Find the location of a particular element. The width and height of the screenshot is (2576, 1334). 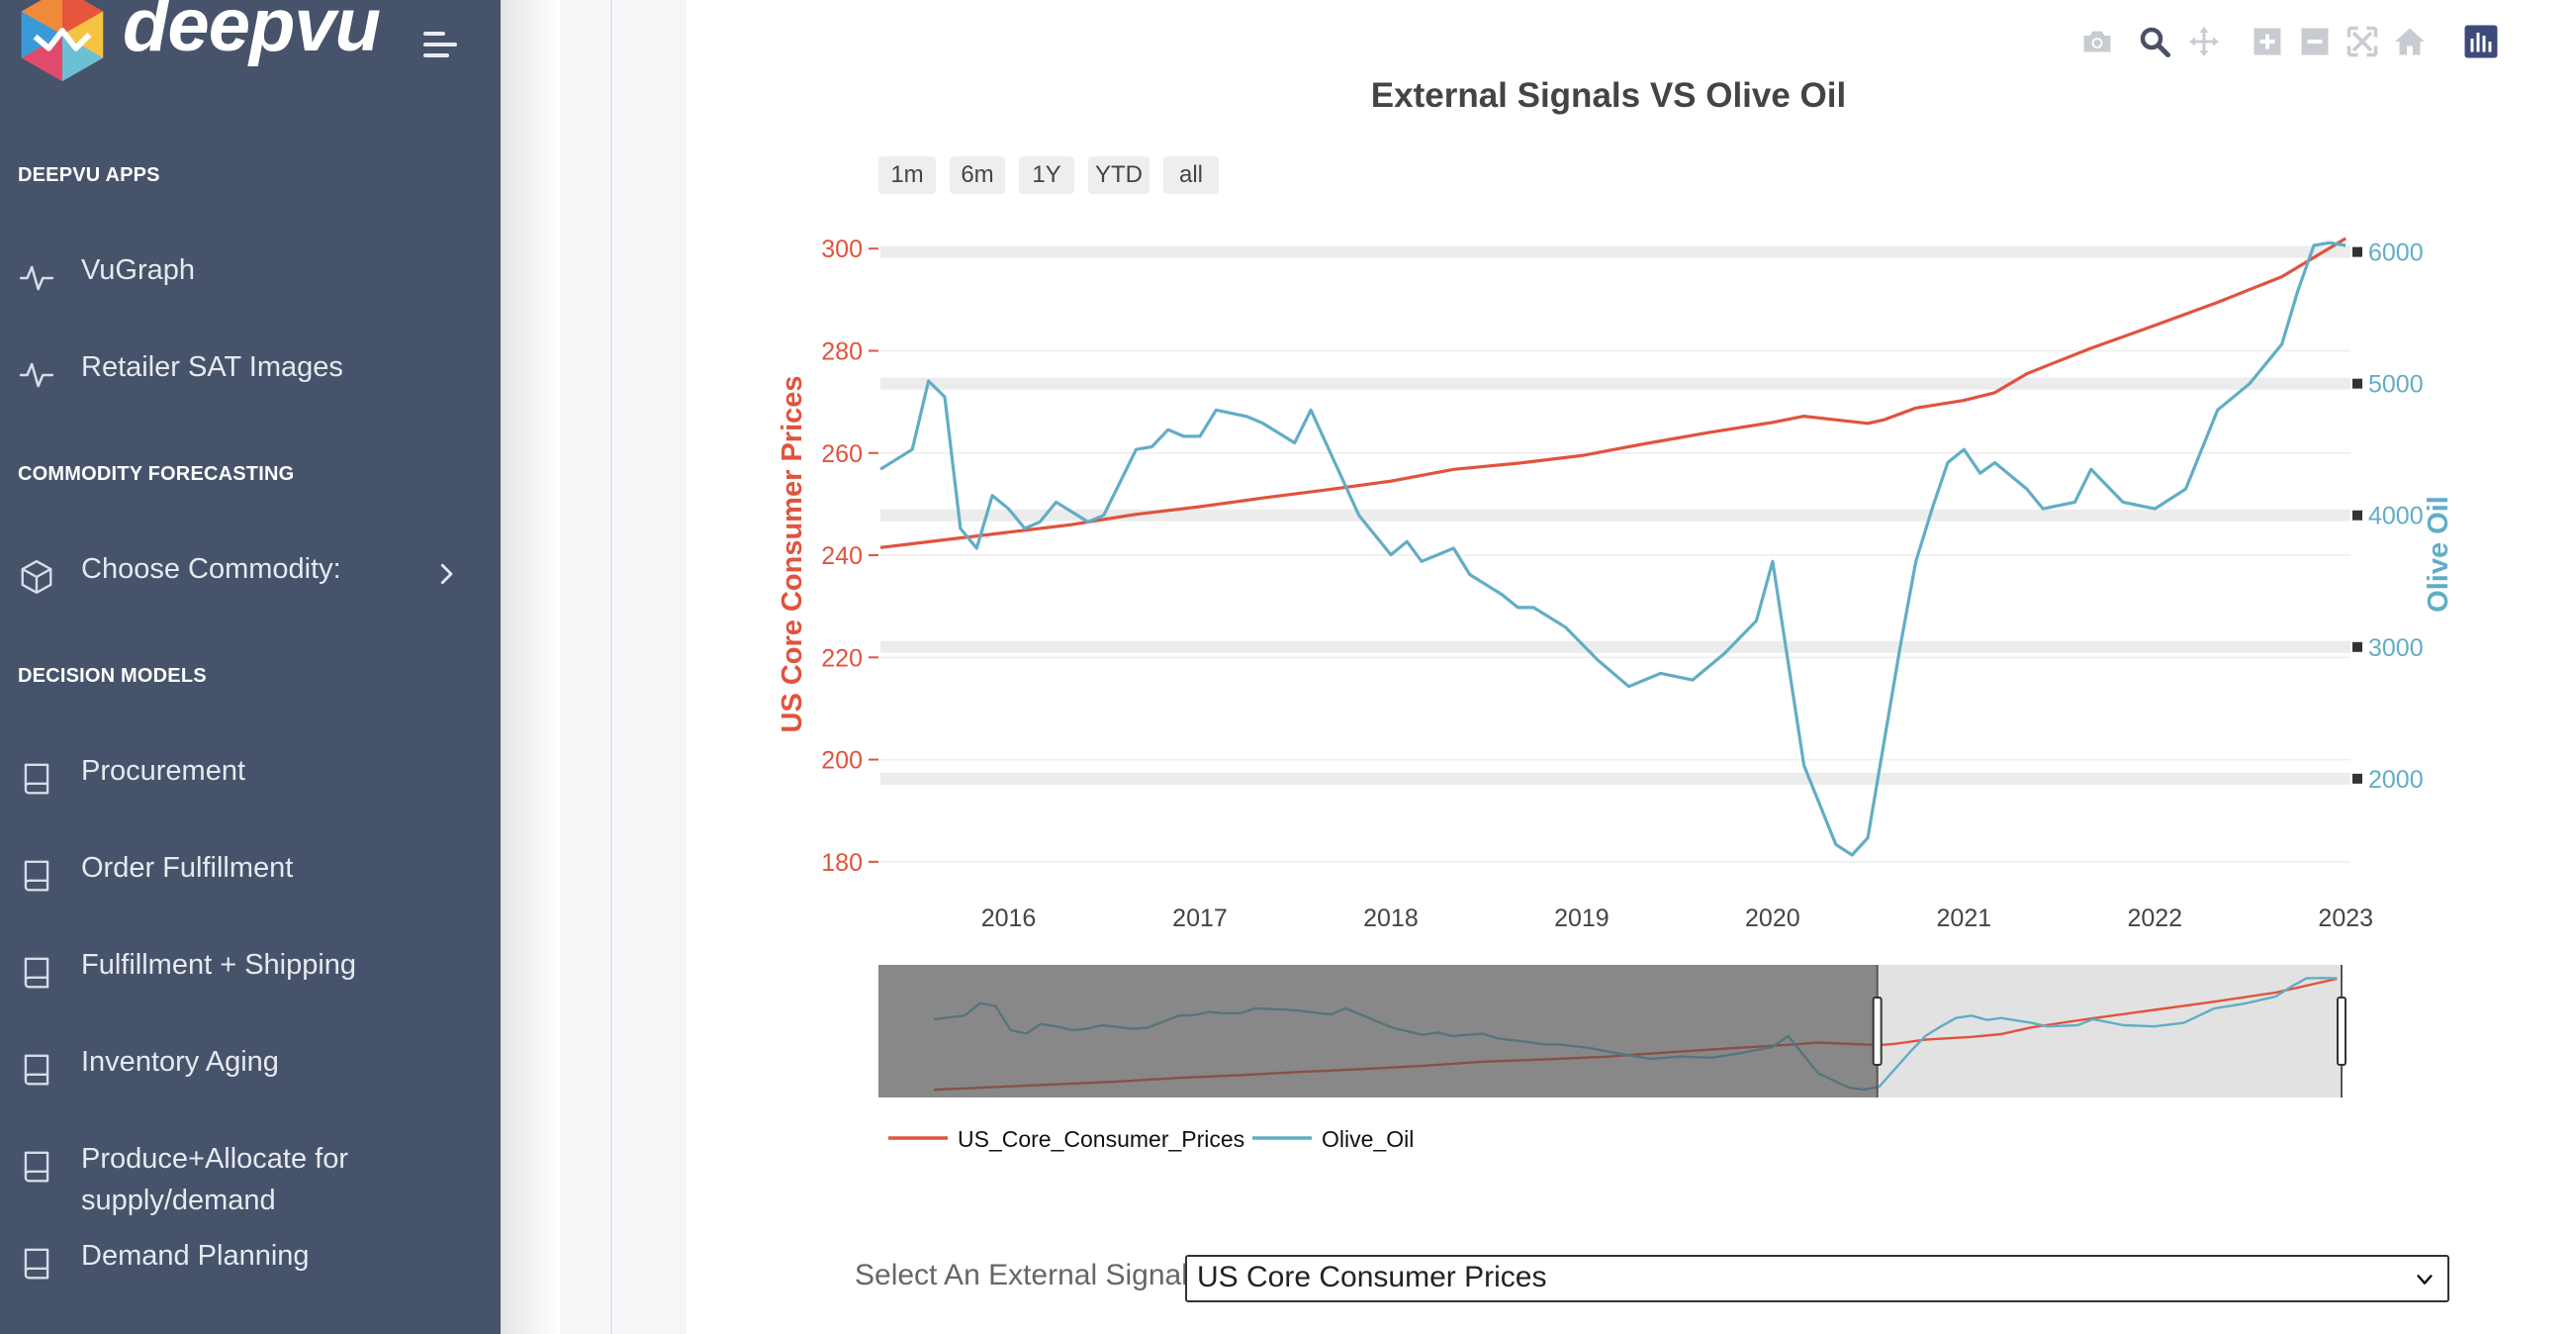

chevron-down-icon is located at coordinates (2425, 1280).